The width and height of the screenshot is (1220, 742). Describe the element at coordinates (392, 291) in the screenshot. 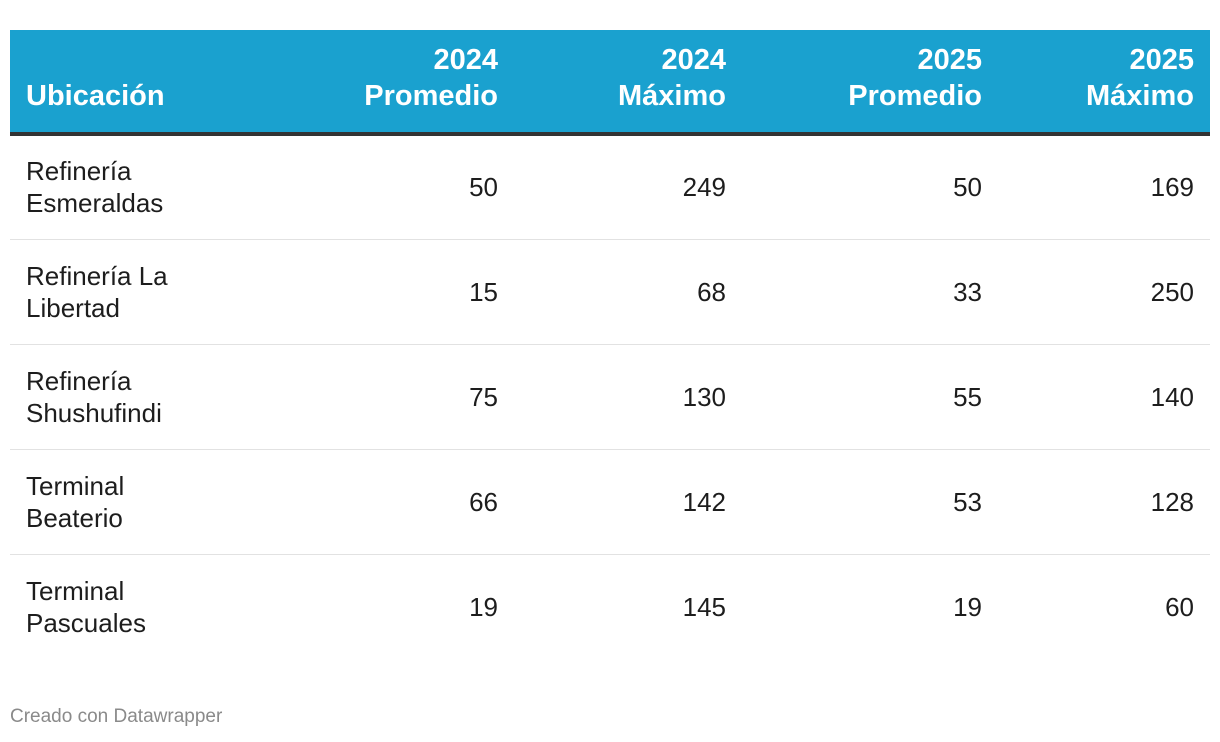

I see `value-2024-avg: 15` at that location.